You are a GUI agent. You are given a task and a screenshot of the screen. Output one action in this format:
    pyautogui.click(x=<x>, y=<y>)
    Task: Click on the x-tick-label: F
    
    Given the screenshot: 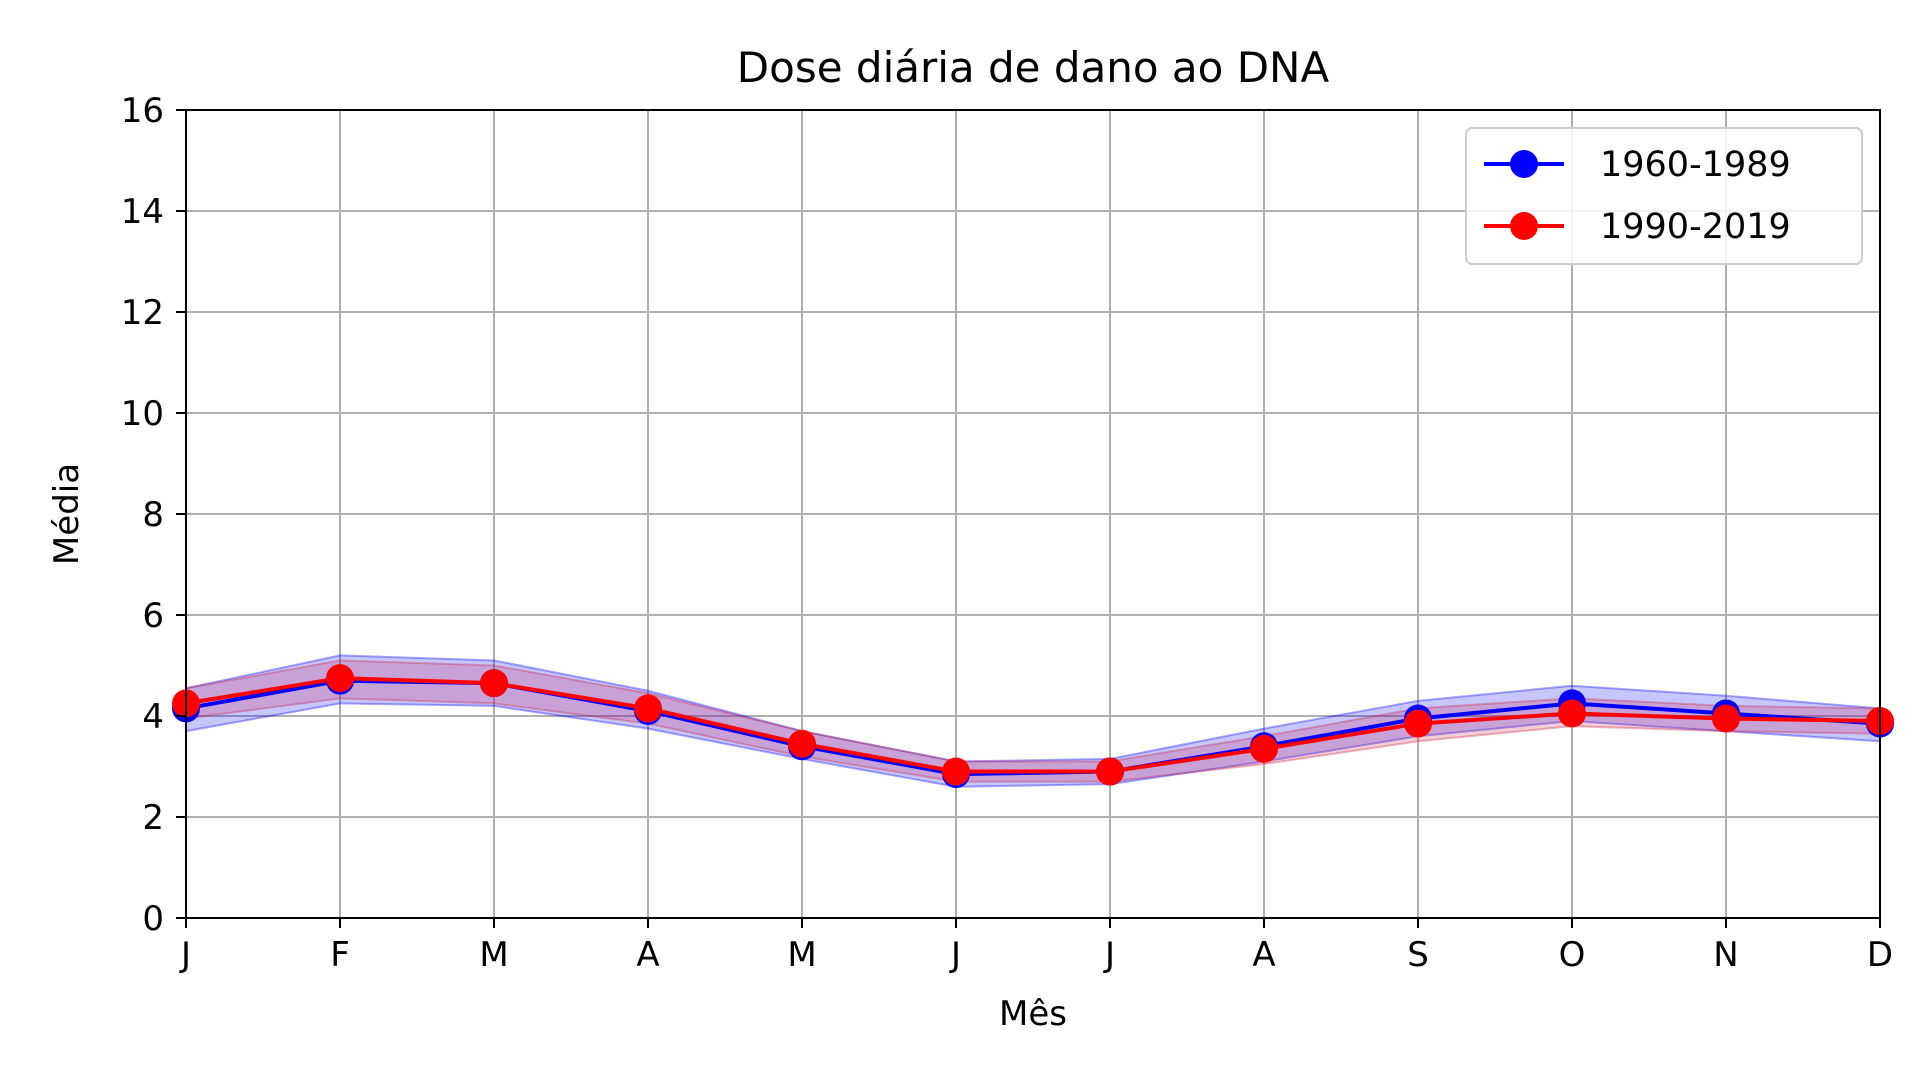 What is the action you would take?
    pyautogui.click(x=340, y=955)
    